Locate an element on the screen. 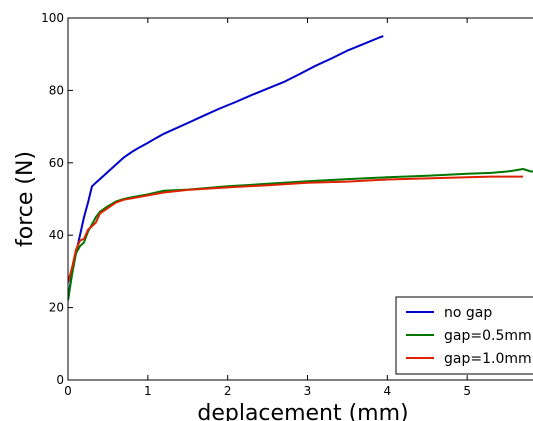 The width and height of the screenshot is (533, 421). y-tick-label: 80 is located at coordinates (56, 90).